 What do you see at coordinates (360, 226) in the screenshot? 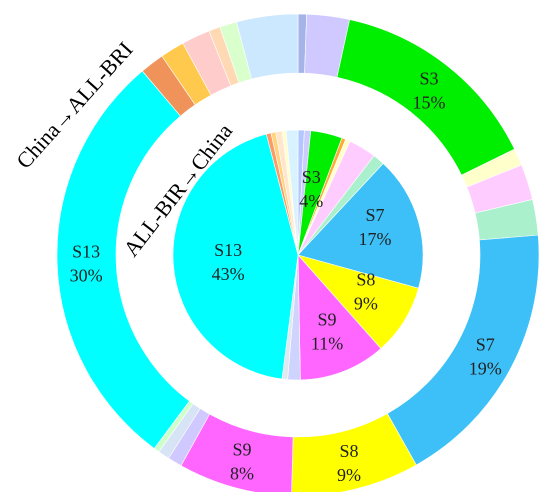
I see `inner-slice-s7` at bounding box center [360, 226].